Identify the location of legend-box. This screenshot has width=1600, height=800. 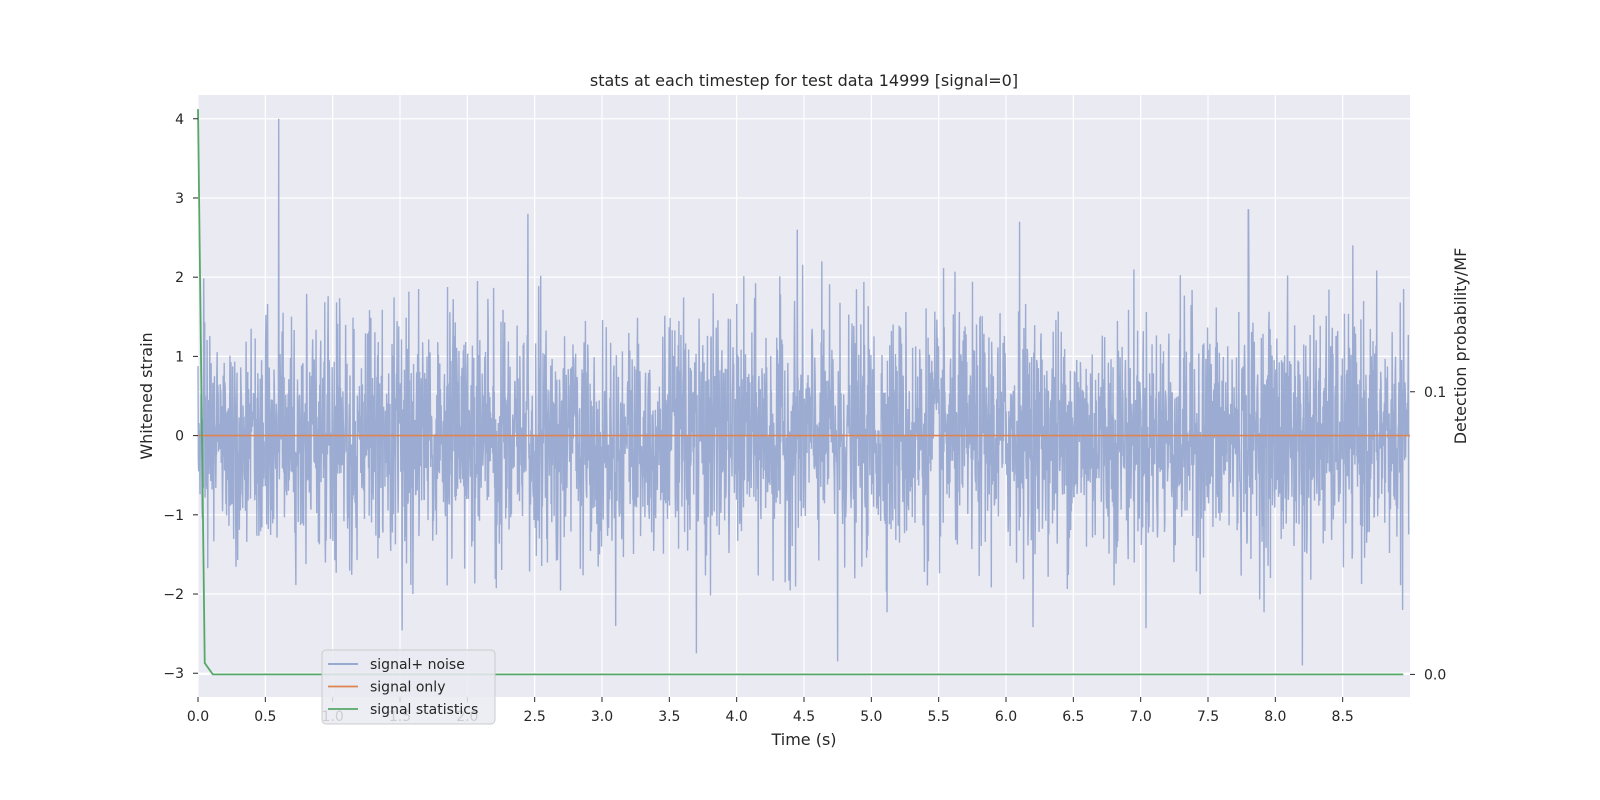
(408, 687).